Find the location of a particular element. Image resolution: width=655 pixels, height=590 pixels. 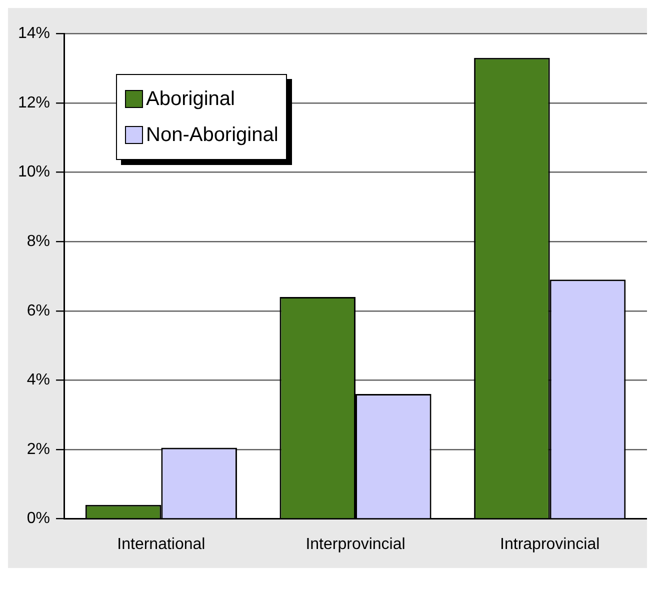

y-tick-label: 8% is located at coordinates (38, 241).